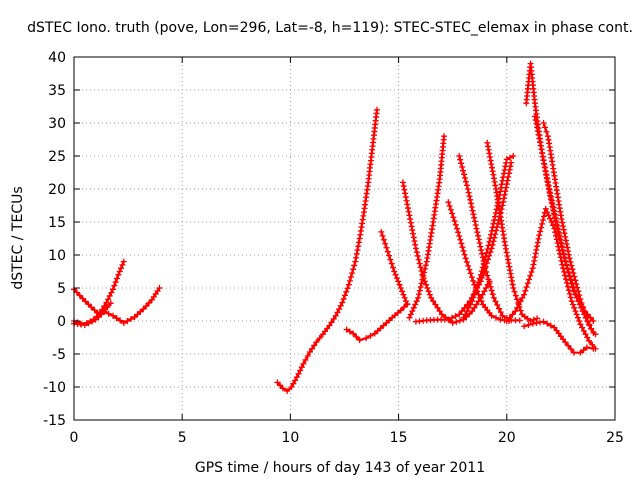 The height and width of the screenshot is (480, 640). Describe the element at coordinates (615, 438) in the screenshot. I see `x-tick-label: 25` at that location.